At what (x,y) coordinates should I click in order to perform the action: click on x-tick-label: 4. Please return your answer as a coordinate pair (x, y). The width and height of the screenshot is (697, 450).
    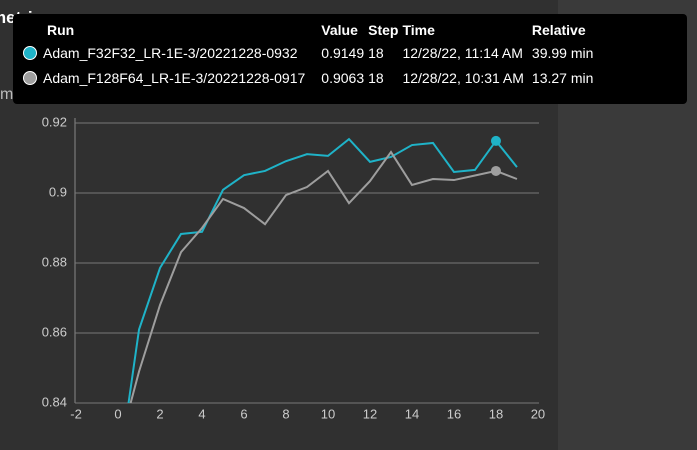
    Looking at the image, I should click on (201, 413).